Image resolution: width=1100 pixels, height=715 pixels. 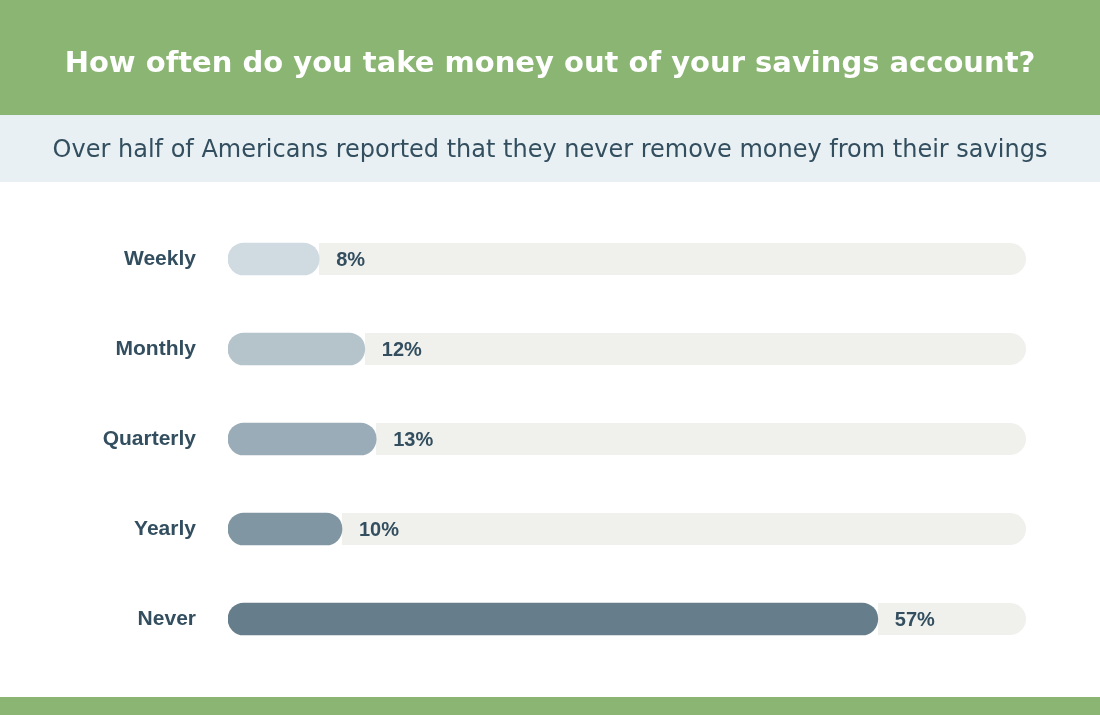 I want to click on y-tick-label: Monthly, so click(x=156, y=347).